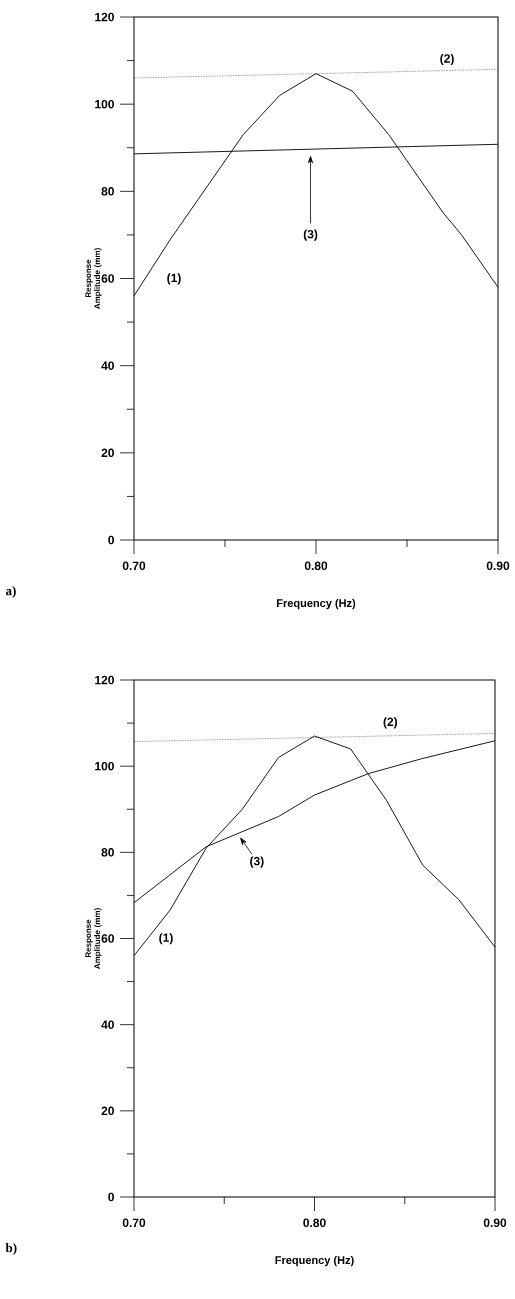 The height and width of the screenshot is (1299, 515). What do you see at coordinates (11, 1249) in the screenshot?
I see `text: b)` at bounding box center [11, 1249].